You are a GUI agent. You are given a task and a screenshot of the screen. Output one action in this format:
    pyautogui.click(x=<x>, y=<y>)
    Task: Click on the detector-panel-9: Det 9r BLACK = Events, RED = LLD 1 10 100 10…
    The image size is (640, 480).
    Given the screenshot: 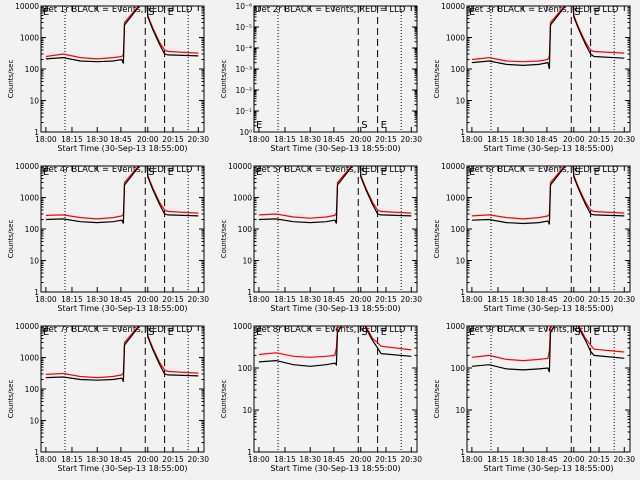 What is the action you would take?
    pyautogui.click(x=534, y=397)
    